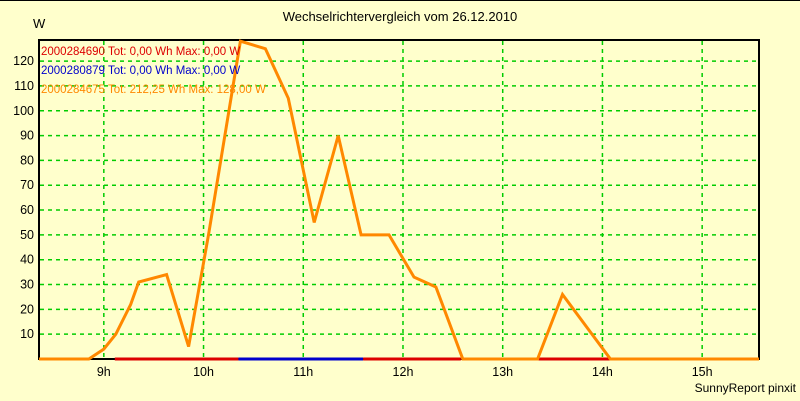 This screenshot has height=401, width=800. Describe the element at coordinates (303, 372) in the screenshot. I see `x-tick-label: 11h` at that location.